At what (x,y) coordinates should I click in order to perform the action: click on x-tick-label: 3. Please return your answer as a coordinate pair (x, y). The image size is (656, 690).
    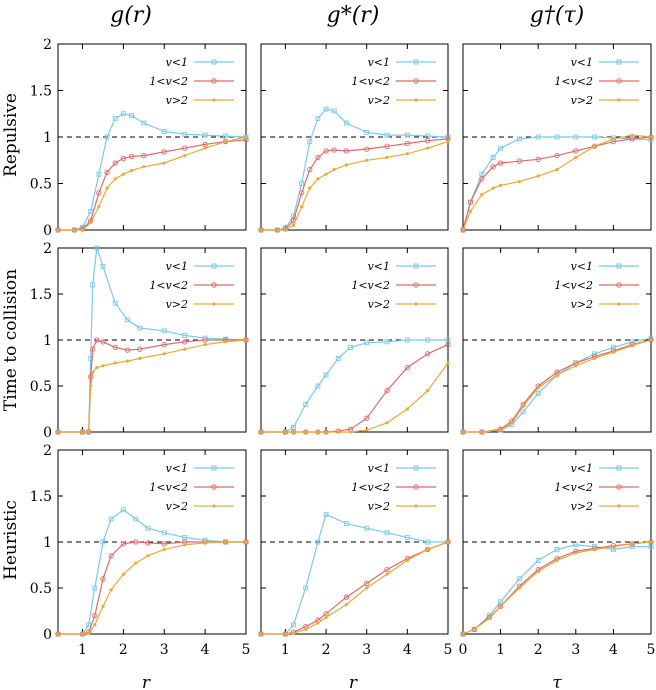
    Looking at the image, I should click on (164, 650).